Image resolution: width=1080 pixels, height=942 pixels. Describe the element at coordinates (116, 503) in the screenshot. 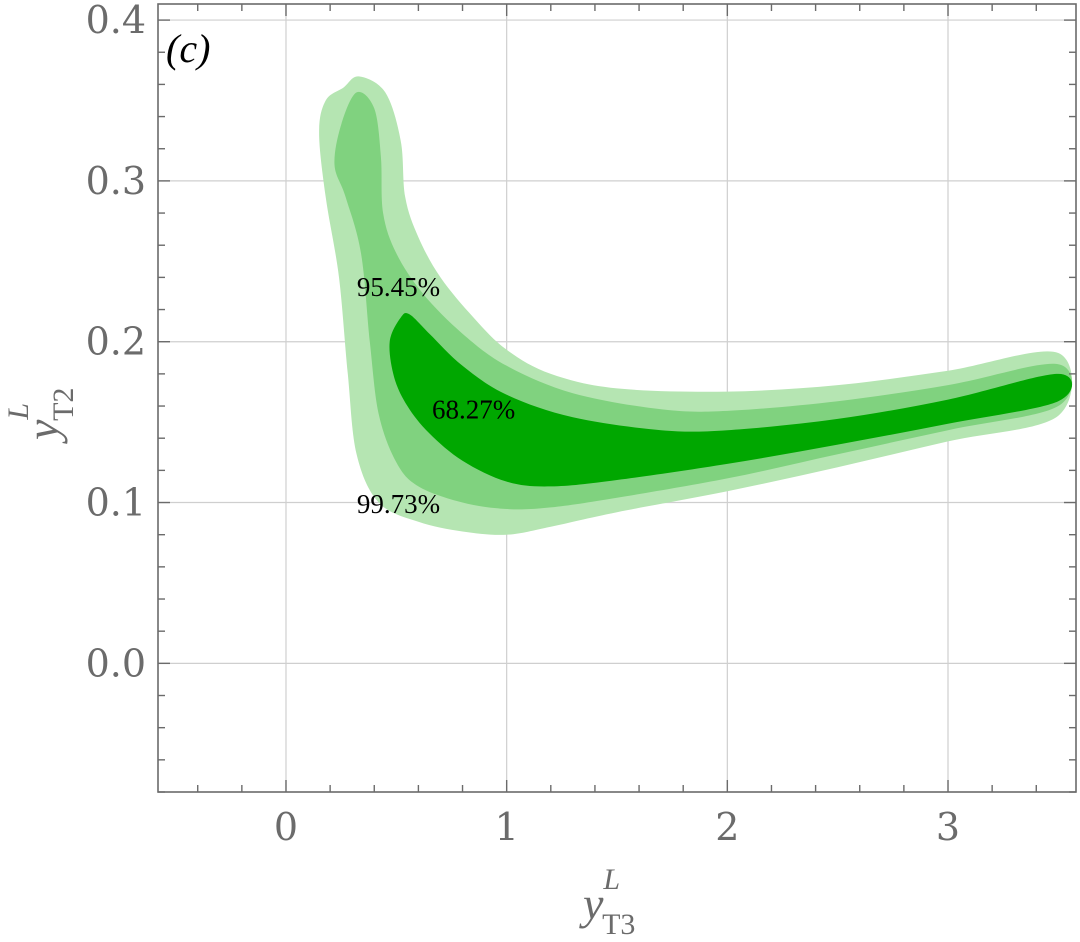

I see `y-tick-label: 0.1` at that location.